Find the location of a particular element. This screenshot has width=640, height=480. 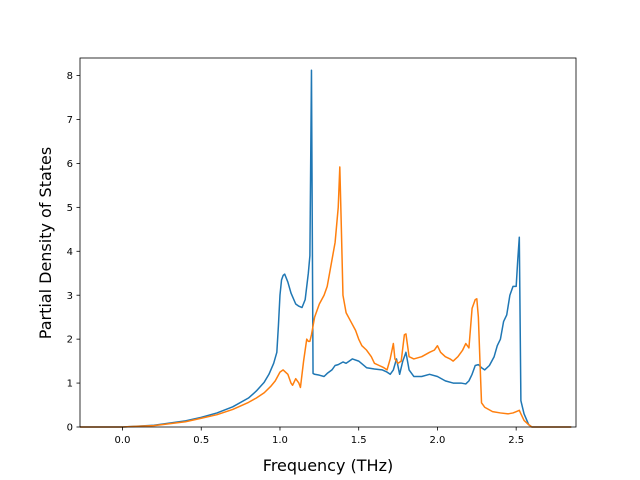

x-tick-label: 1.5 is located at coordinates (359, 440).